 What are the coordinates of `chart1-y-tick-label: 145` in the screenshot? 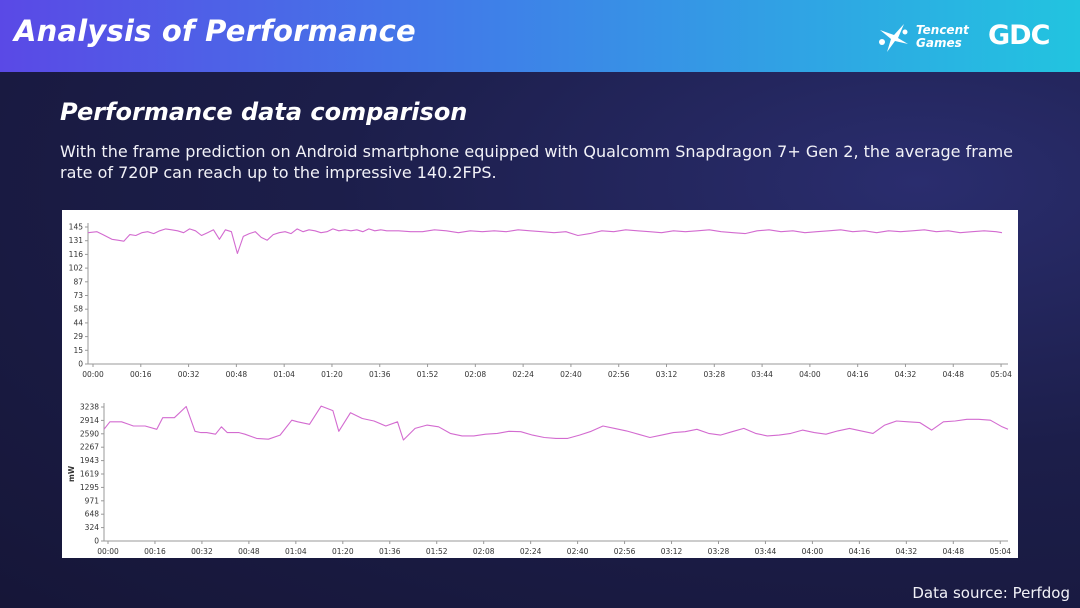 It's located at (76, 227).